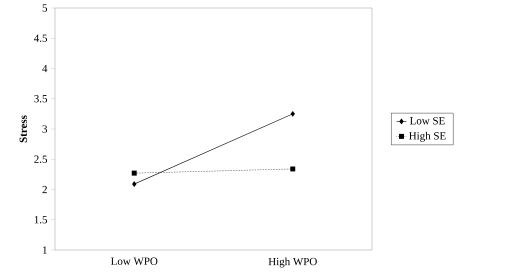 The height and width of the screenshot is (277, 520). Describe the element at coordinates (41, 38) in the screenshot. I see `y-tick-label: 4.5` at that location.